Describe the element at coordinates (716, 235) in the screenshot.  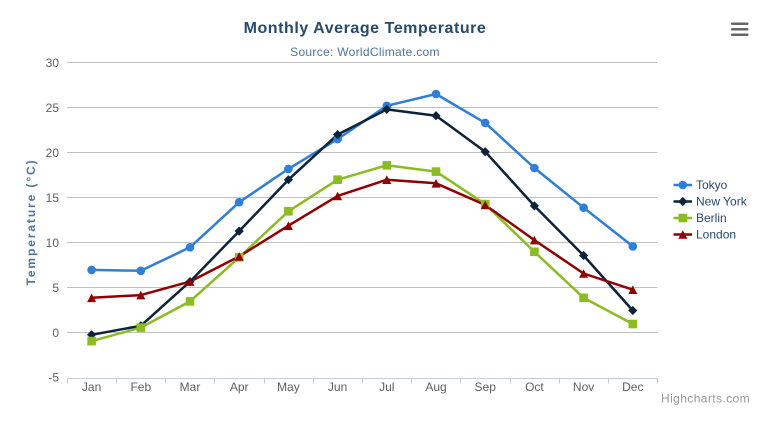
I see `svg-text: London` at that location.